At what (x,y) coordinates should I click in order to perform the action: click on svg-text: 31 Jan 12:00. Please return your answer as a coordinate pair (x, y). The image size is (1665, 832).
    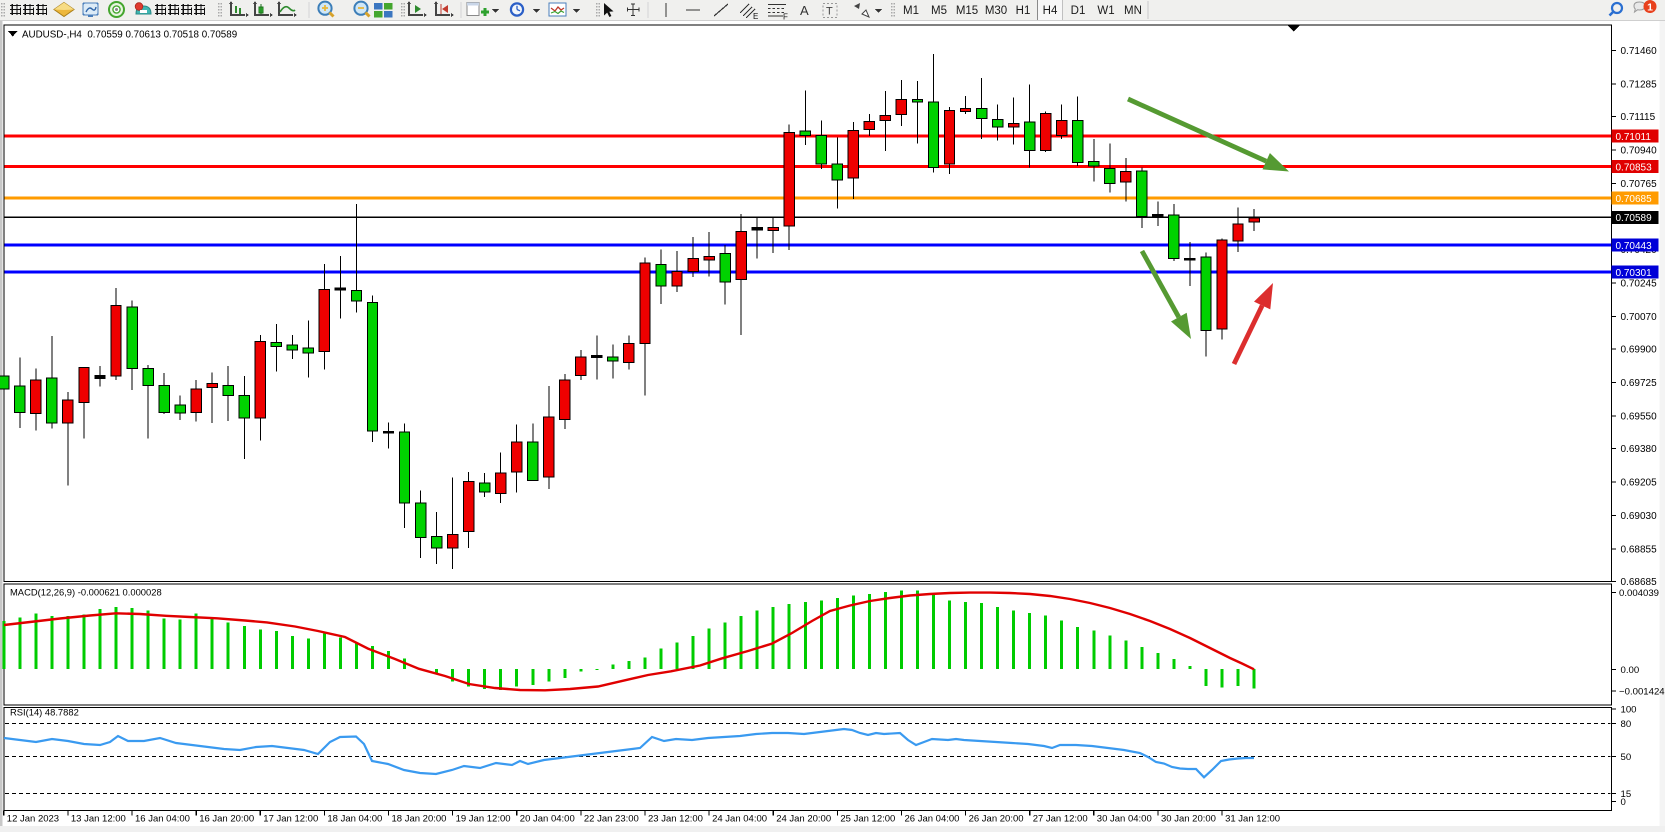
    Looking at the image, I should click on (1252, 819).